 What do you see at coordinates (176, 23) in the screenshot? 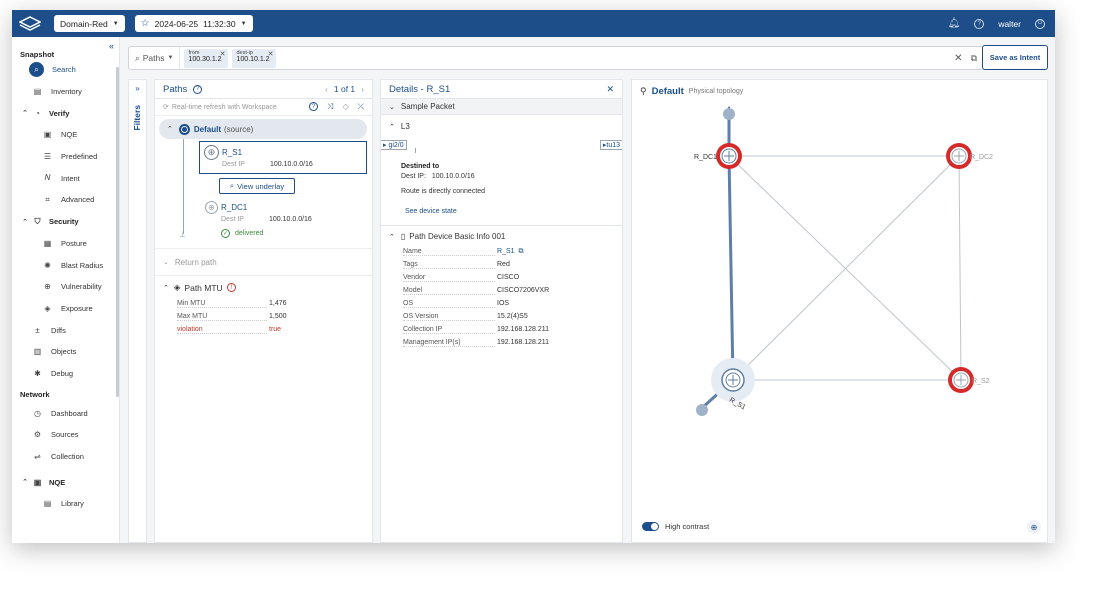
I see `snapshot-date: 2024-06-25` at bounding box center [176, 23].